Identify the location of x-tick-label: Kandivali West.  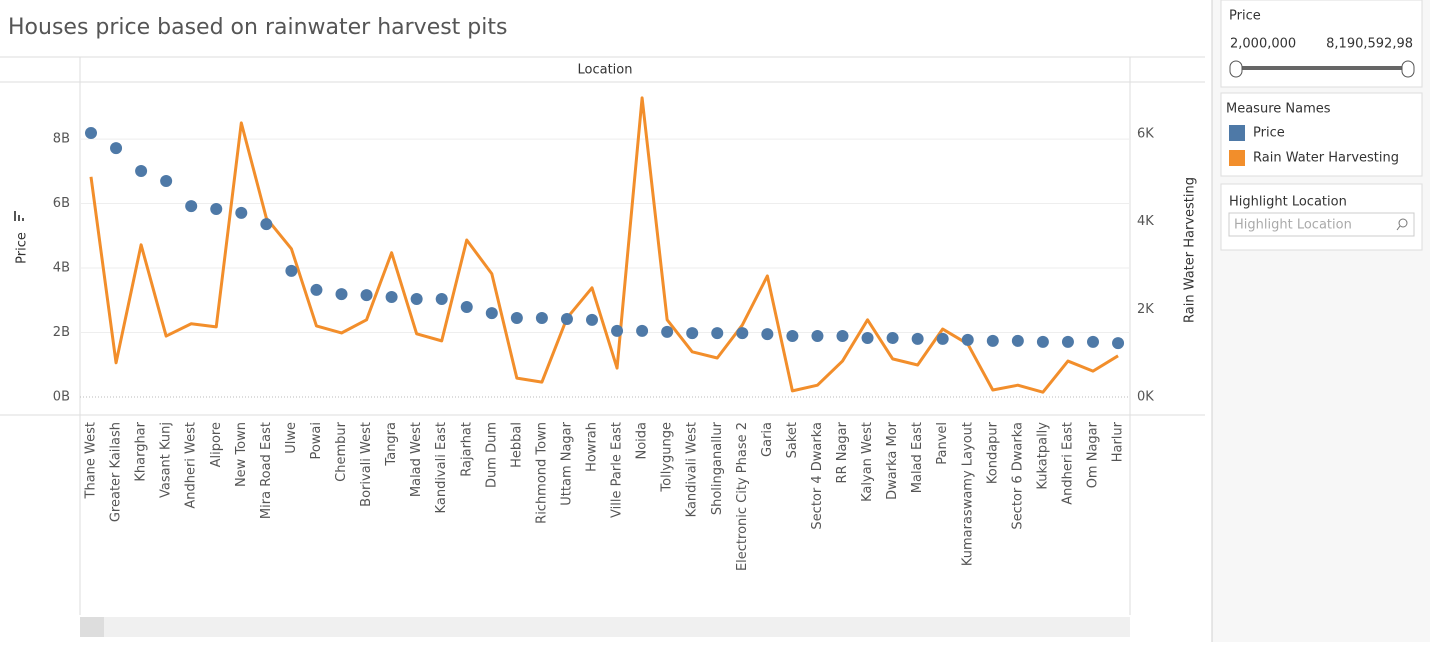
(692, 469).